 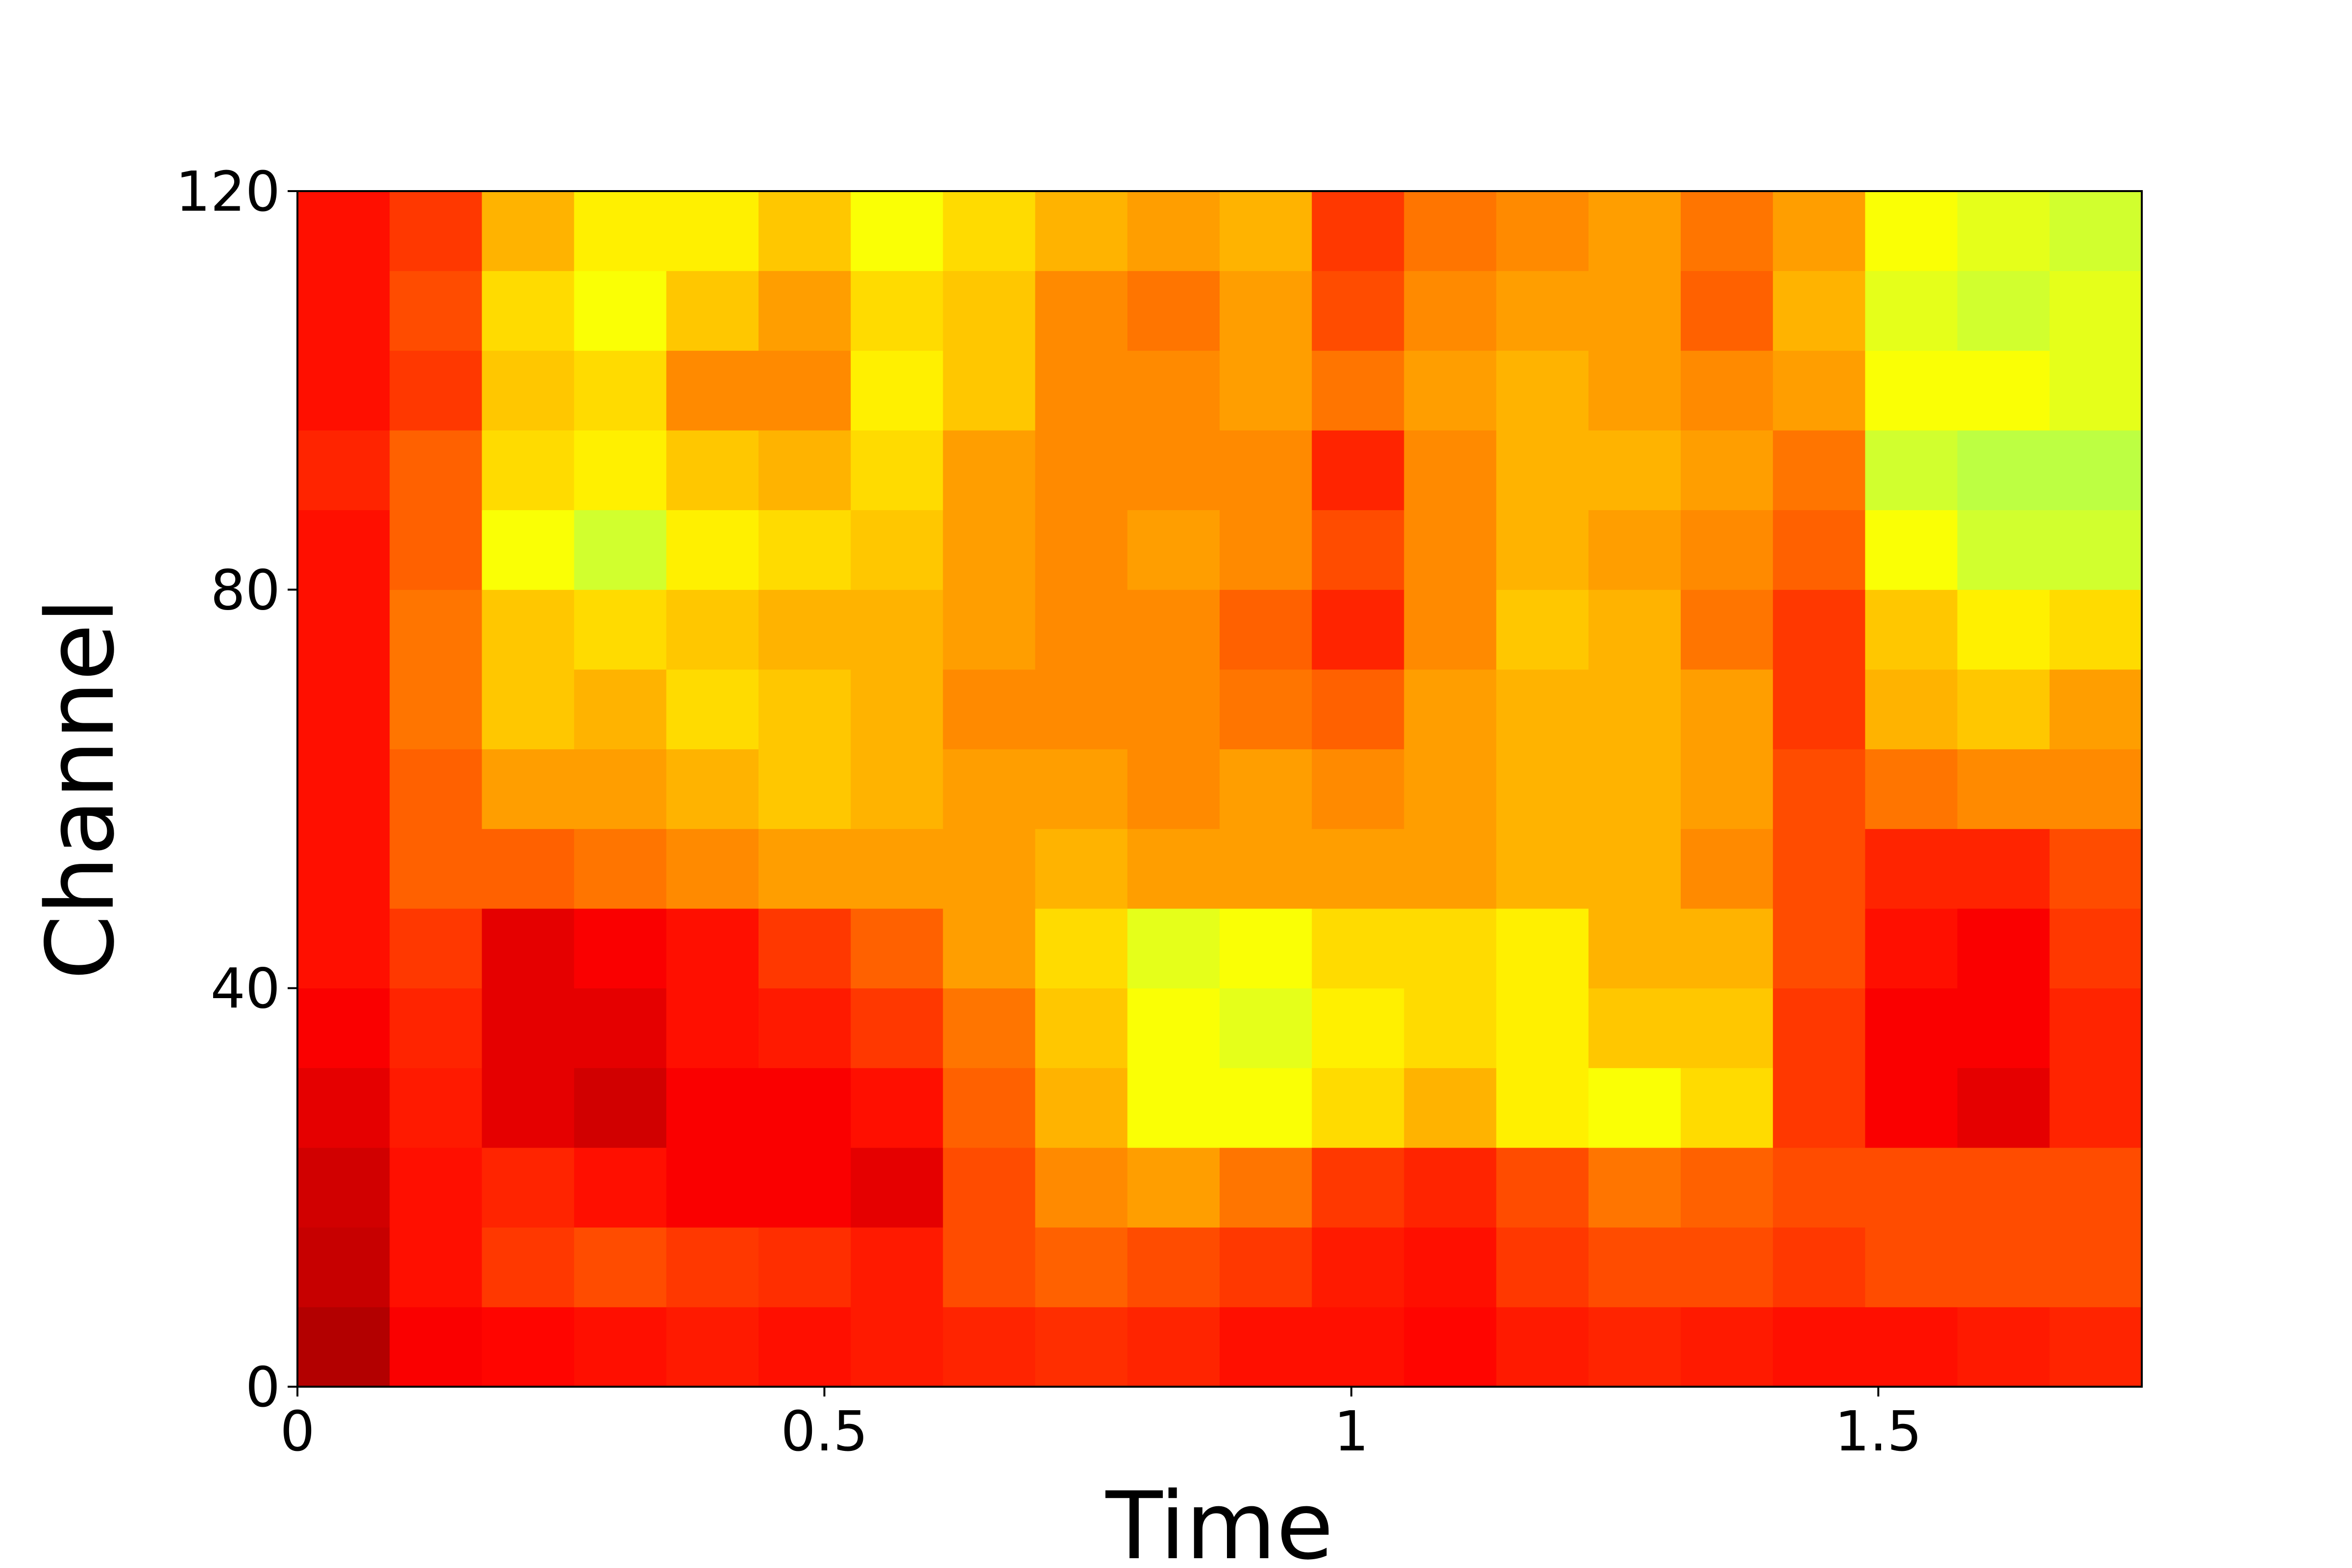 I want to click on x-axis-label: Time, so click(x=1220, y=1520).